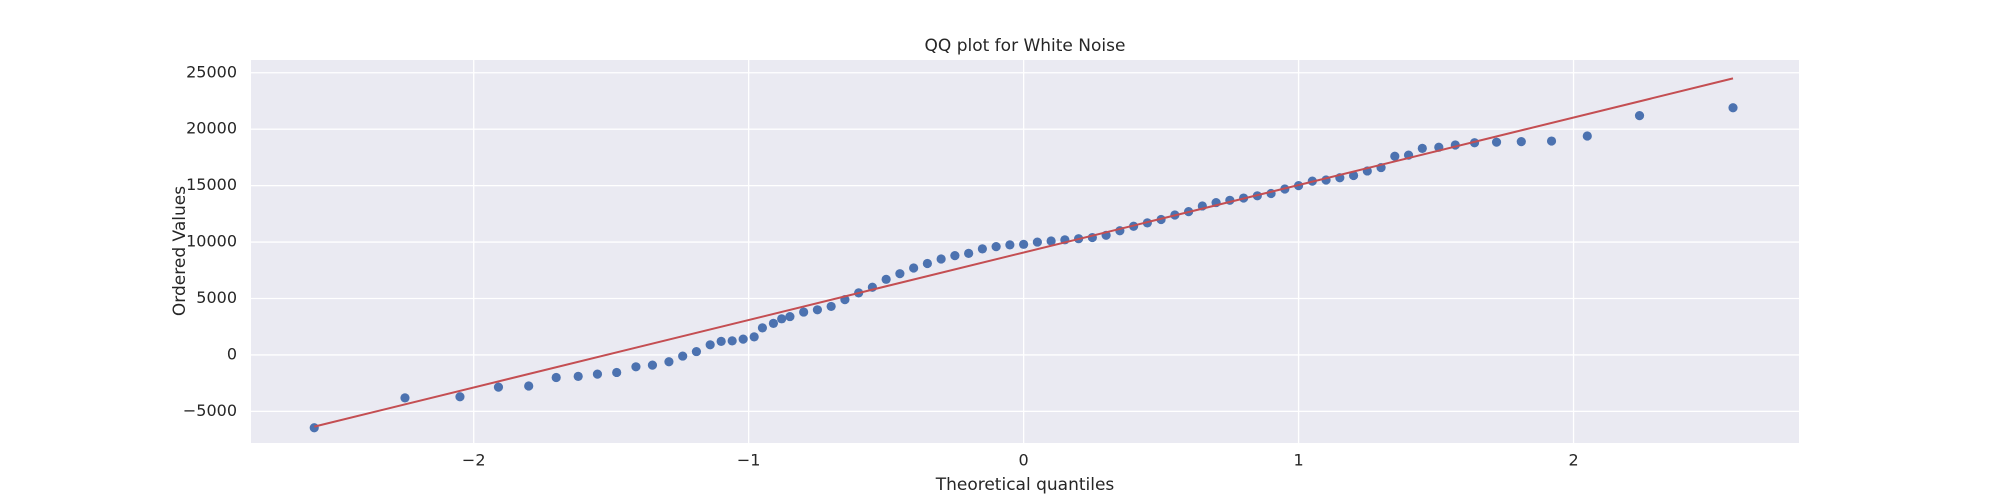 Image resolution: width=2000 pixels, height=500 pixels. I want to click on chart-title: QQ plot for White Noise, so click(1025, 46).